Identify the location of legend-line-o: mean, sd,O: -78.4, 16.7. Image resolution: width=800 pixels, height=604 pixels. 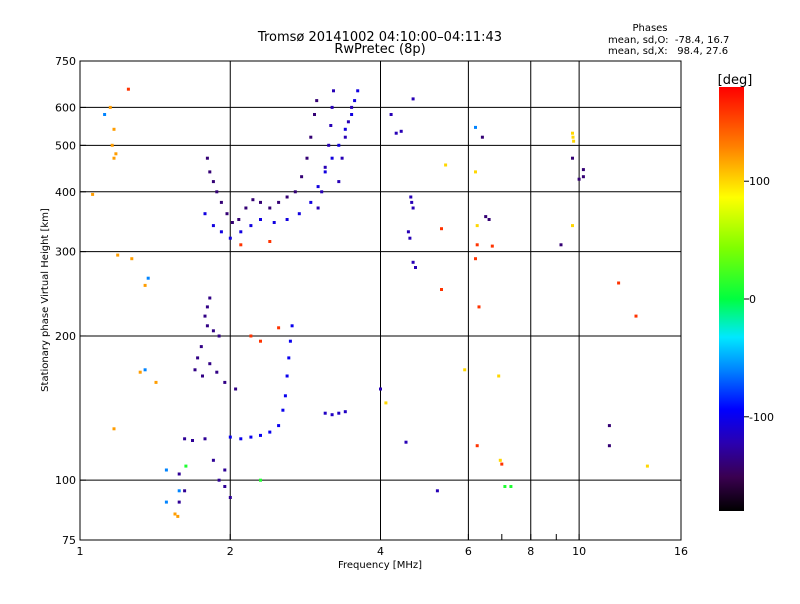
(668, 40).